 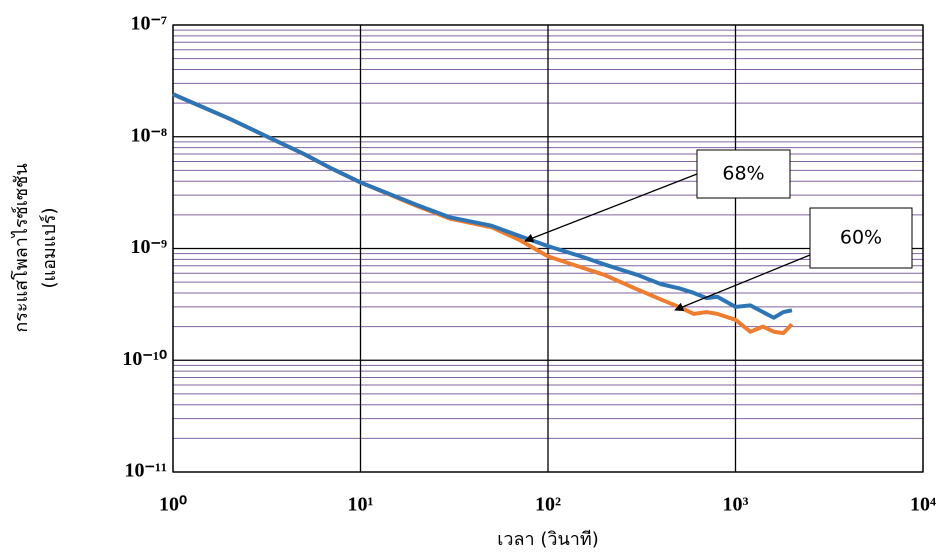 I want to click on x-tick-label: 10⁴, so click(x=923, y=505).